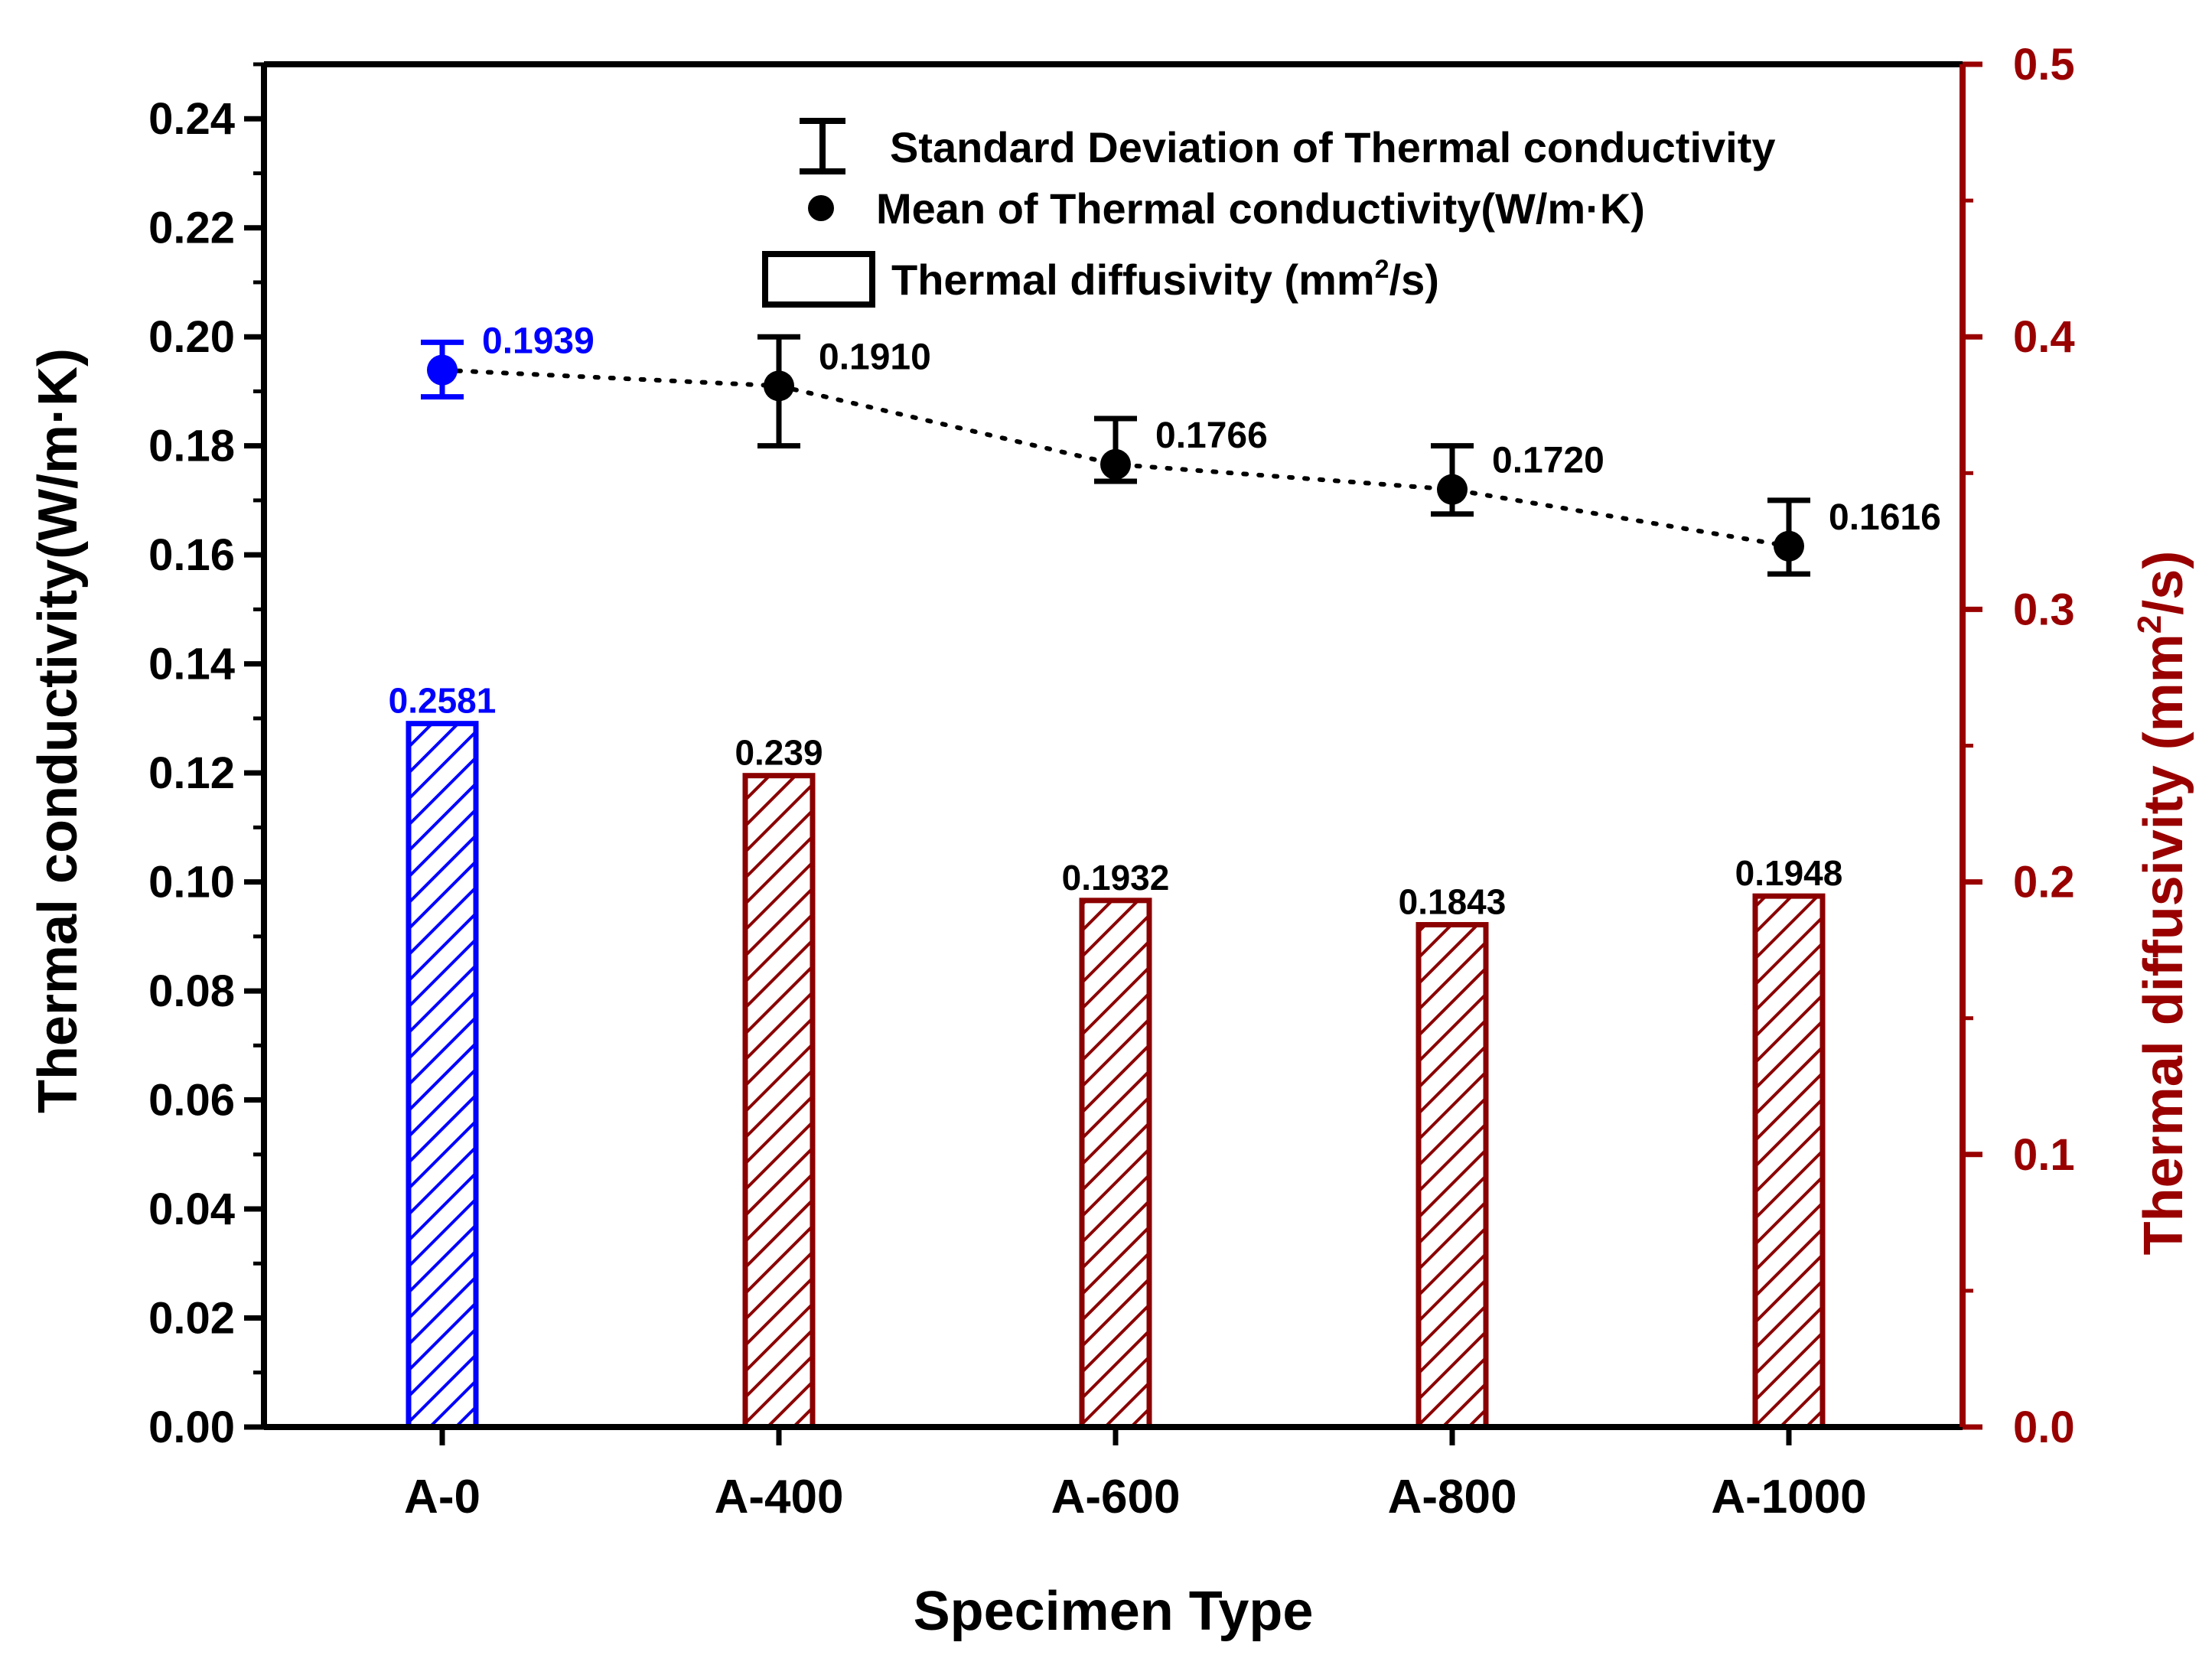  Describe the element at coordinates (59, 730) in the screenshot. I see `y-axis-left-title: Thermal conductivity(W/m·K)` at that location.